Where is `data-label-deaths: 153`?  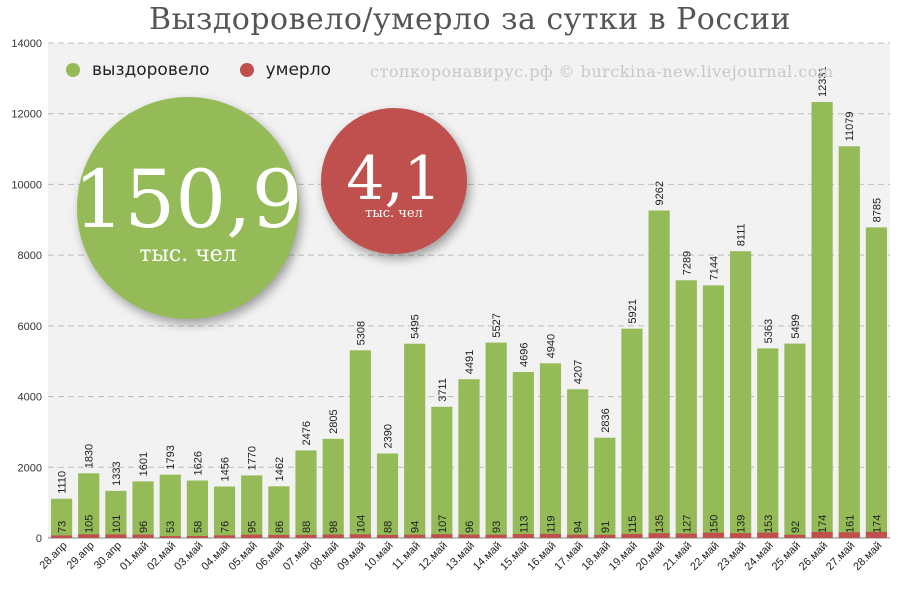 data-label-deaths: 153 is located at coordinates (769, 524).